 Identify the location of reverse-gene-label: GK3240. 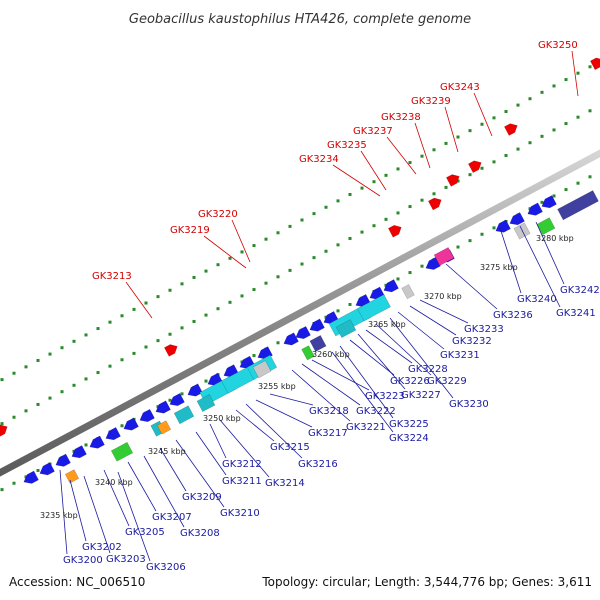
(537, 299).